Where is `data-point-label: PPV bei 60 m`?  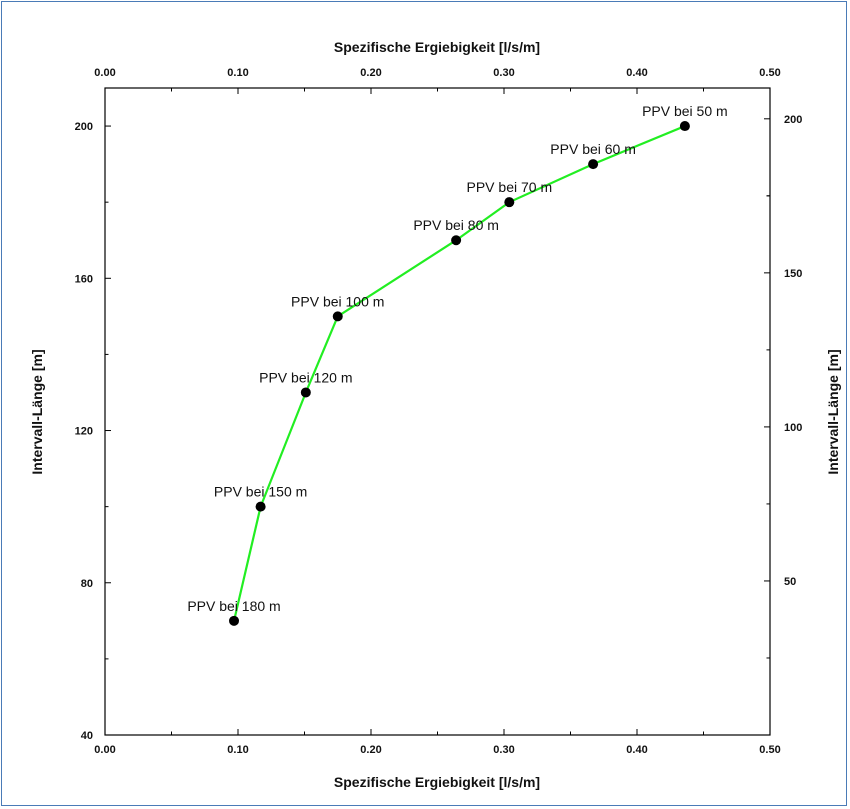
data-point-label: PPV bei 60 m is located at coordinates (593, 149).